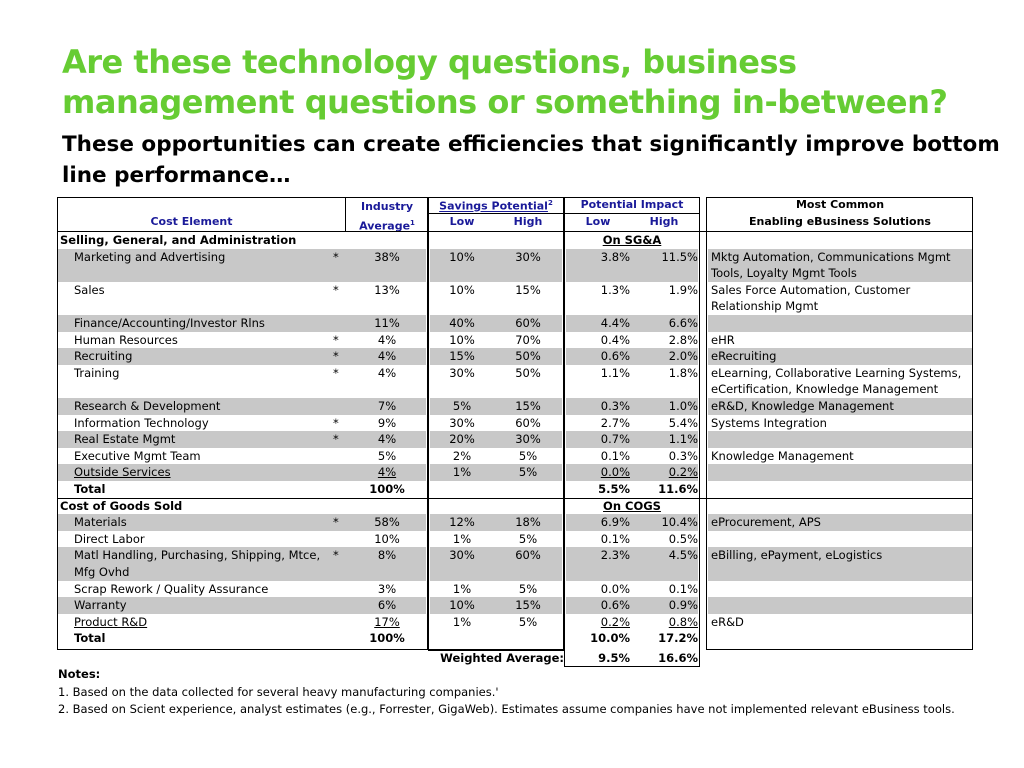 This screenshot has height=768, width=1024. Describe the element at coordinates (615, 605) in the screenshot. I see `impact-low-value: 0.6%` at that location.